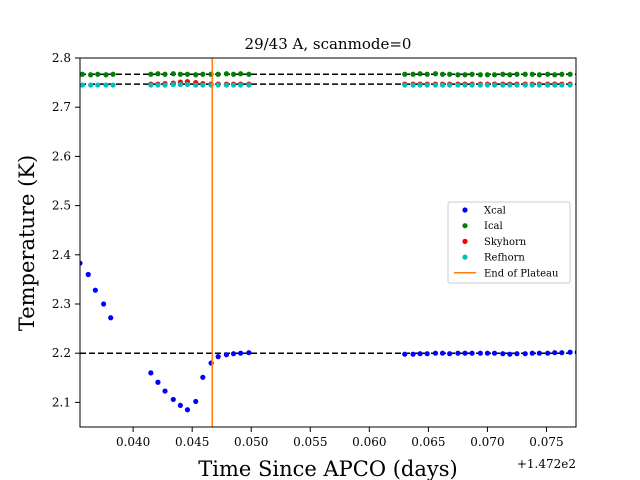 The height and width of the screenshot is (480, 640). I want to click on y-tick-label: 2.7, so click(61, 107).